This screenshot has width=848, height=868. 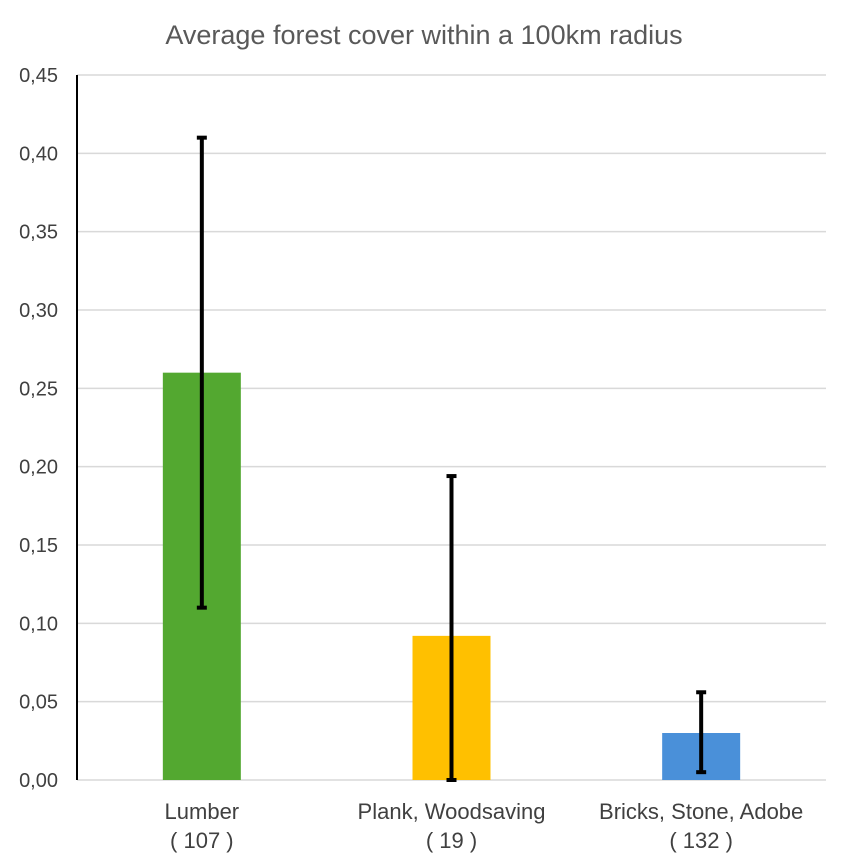 What do you see at coordinates (451, 840) in the screenshot?
I see `x-category-count: ( 19 )` at bounding box center [451, 840].